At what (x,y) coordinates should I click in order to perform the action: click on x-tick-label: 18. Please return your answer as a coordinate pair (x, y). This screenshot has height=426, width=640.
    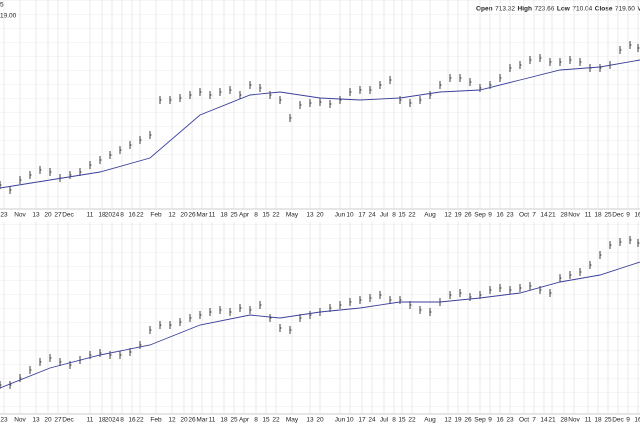
    Looking at the image, I should click on (102, 215).